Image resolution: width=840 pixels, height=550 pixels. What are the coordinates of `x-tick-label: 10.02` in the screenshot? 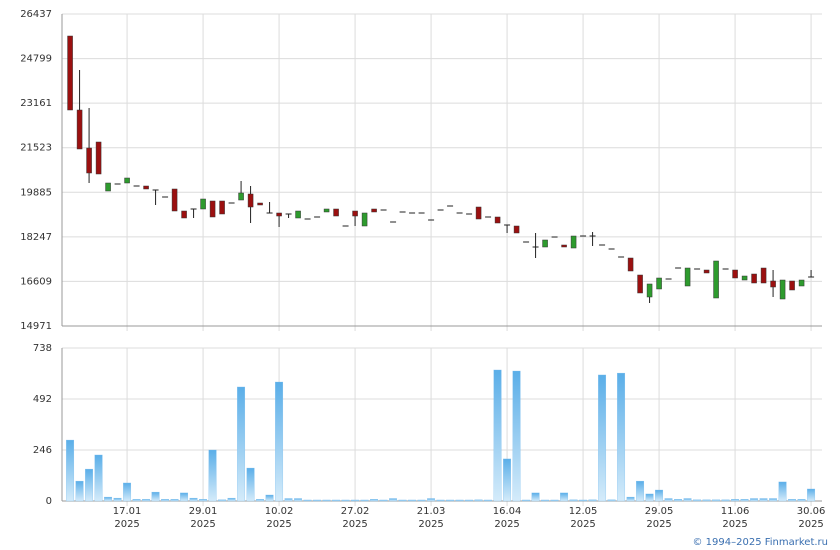 It's located at (279, 511).